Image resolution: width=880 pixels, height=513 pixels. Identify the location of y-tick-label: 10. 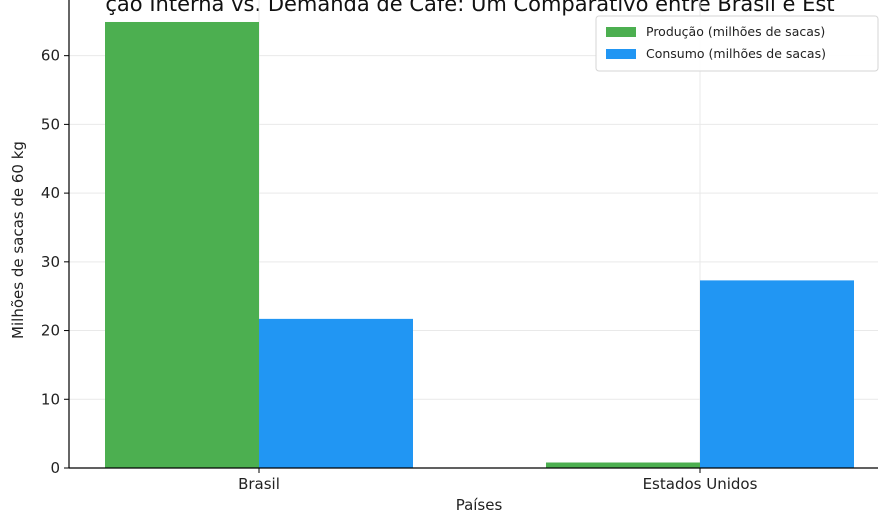
(50, 399).